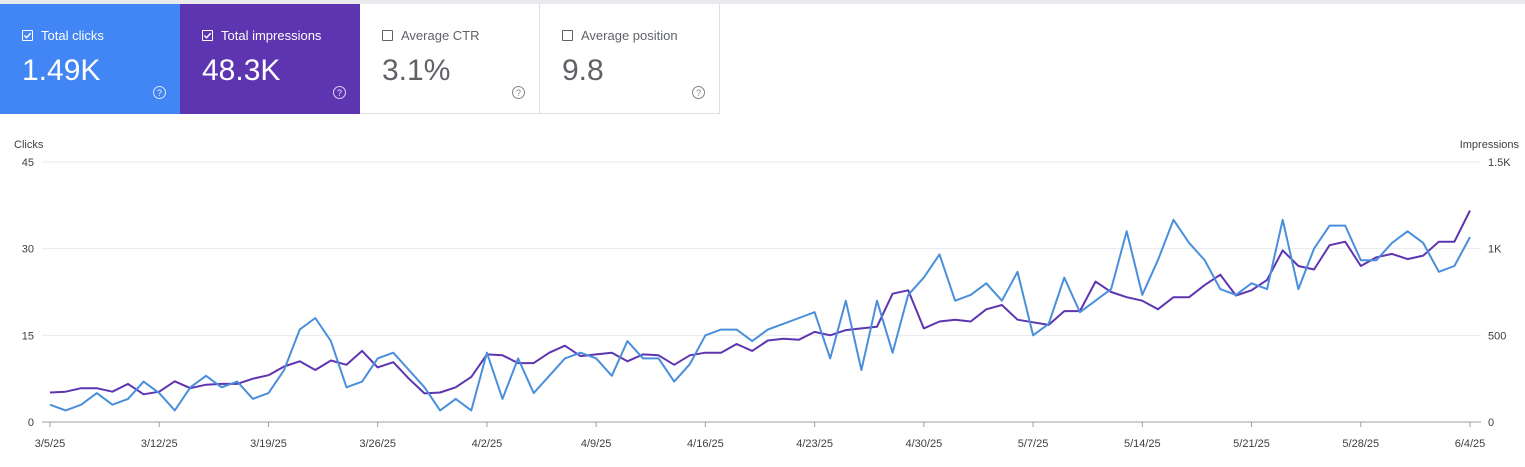 The width and height of the screenshot is (1525, 467). What do you see at coordinates (629, 35) in the screenshot?
I see `average-position-label: Average position` at bounding box center [629, 35].